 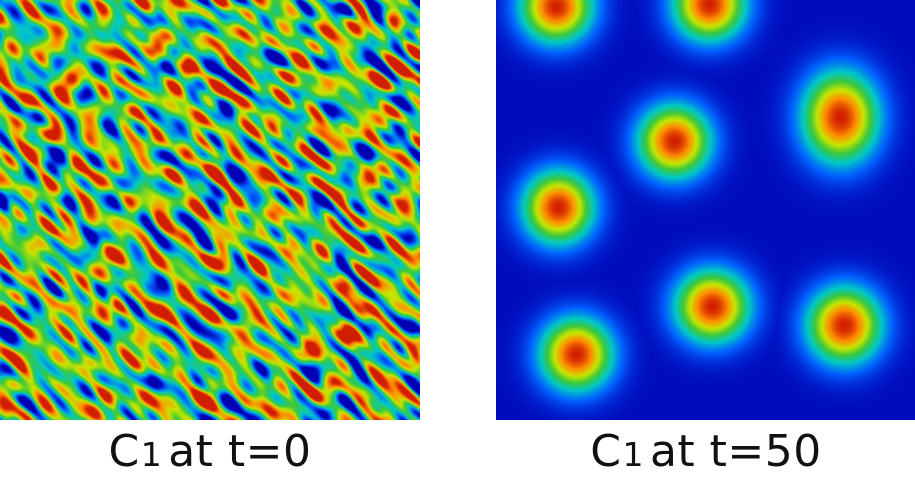 I want to click on caption-t50: C1 at t=50, so click(x=705, y=453).